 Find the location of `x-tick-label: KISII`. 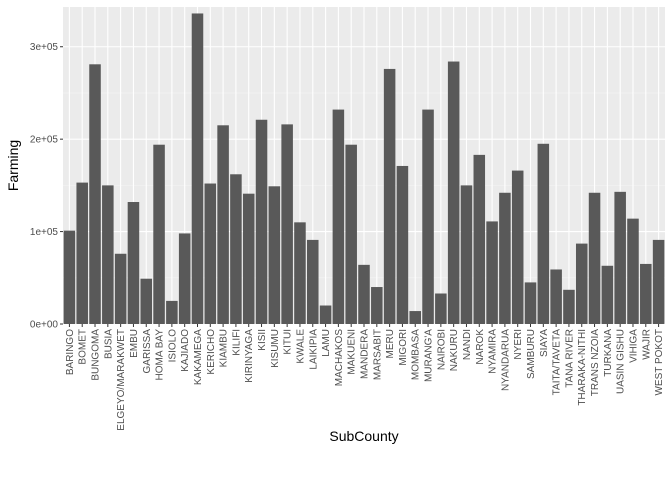

x-tick-label: KISII is located at coordinates (262, 340).